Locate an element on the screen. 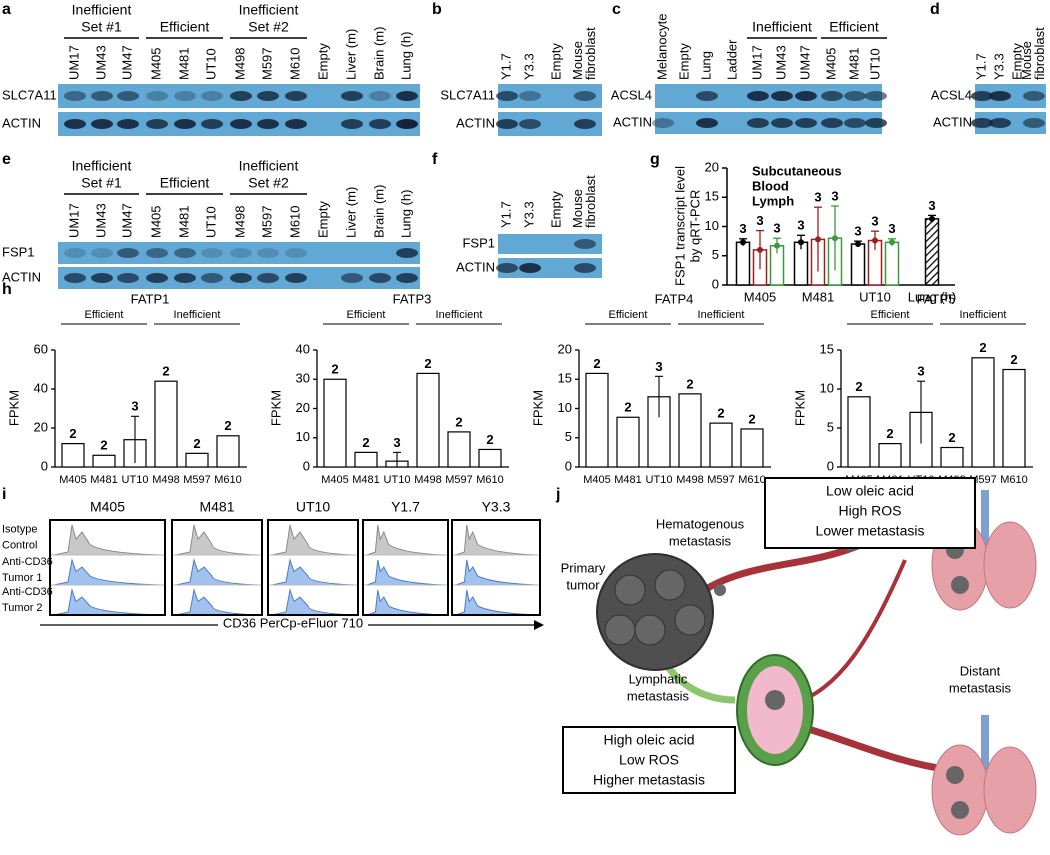  chart-title: FATP1 is located at coordinates (150, 298).